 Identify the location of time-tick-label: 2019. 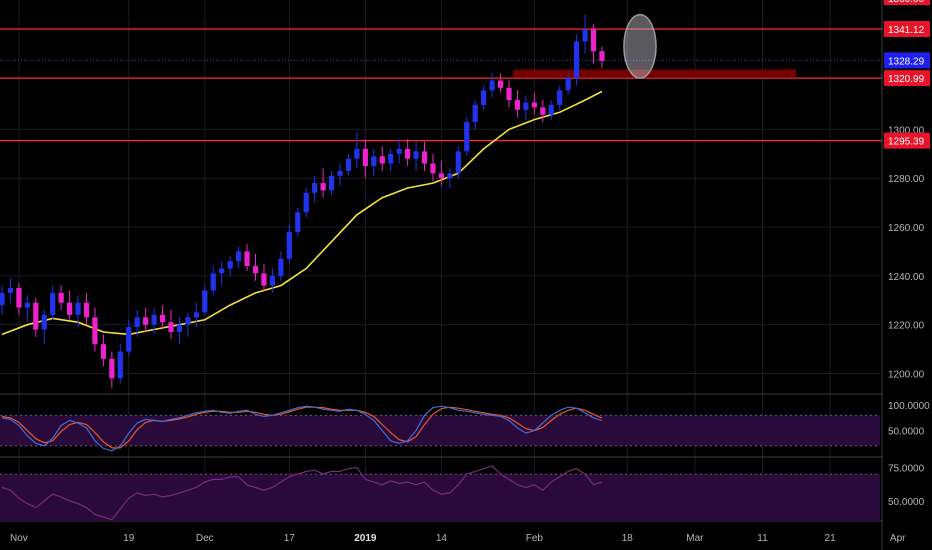
(365, 538).